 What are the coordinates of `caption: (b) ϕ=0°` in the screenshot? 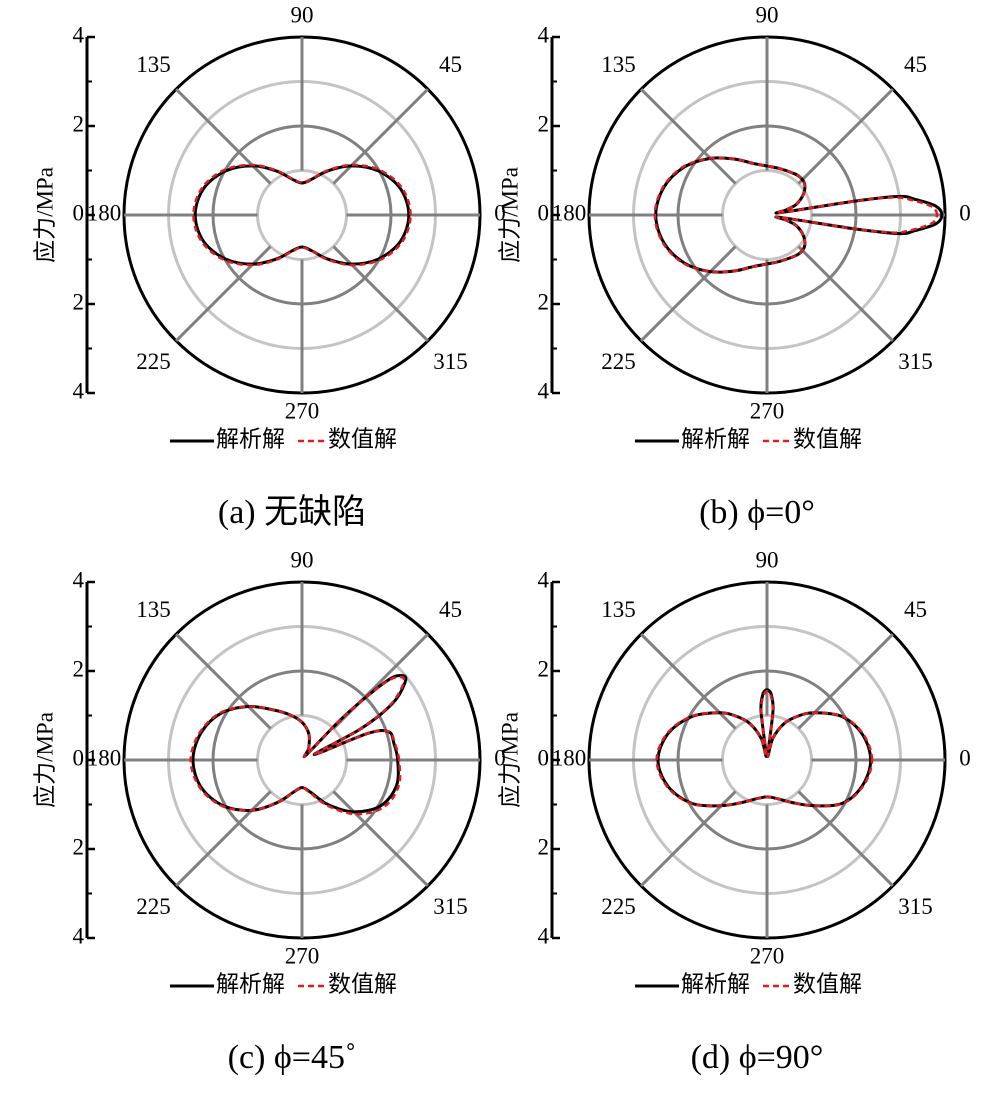 It's located at (757, 512).